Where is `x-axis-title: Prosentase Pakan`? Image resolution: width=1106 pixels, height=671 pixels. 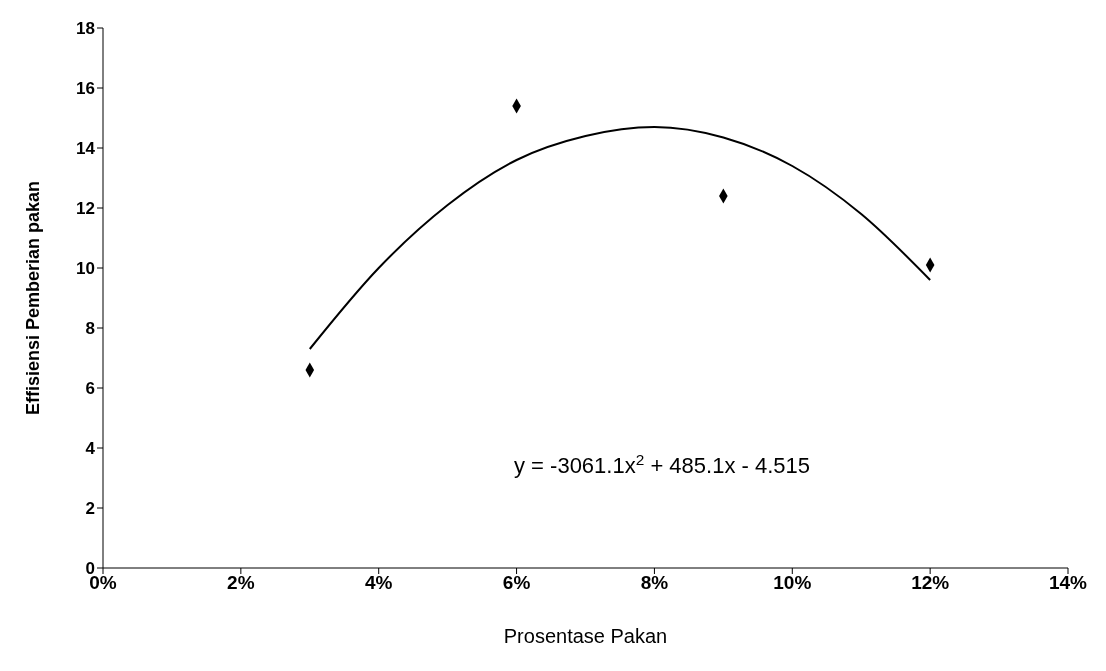 x-axis-title: Prosentase Pakan is located at coordinates (585, 636).